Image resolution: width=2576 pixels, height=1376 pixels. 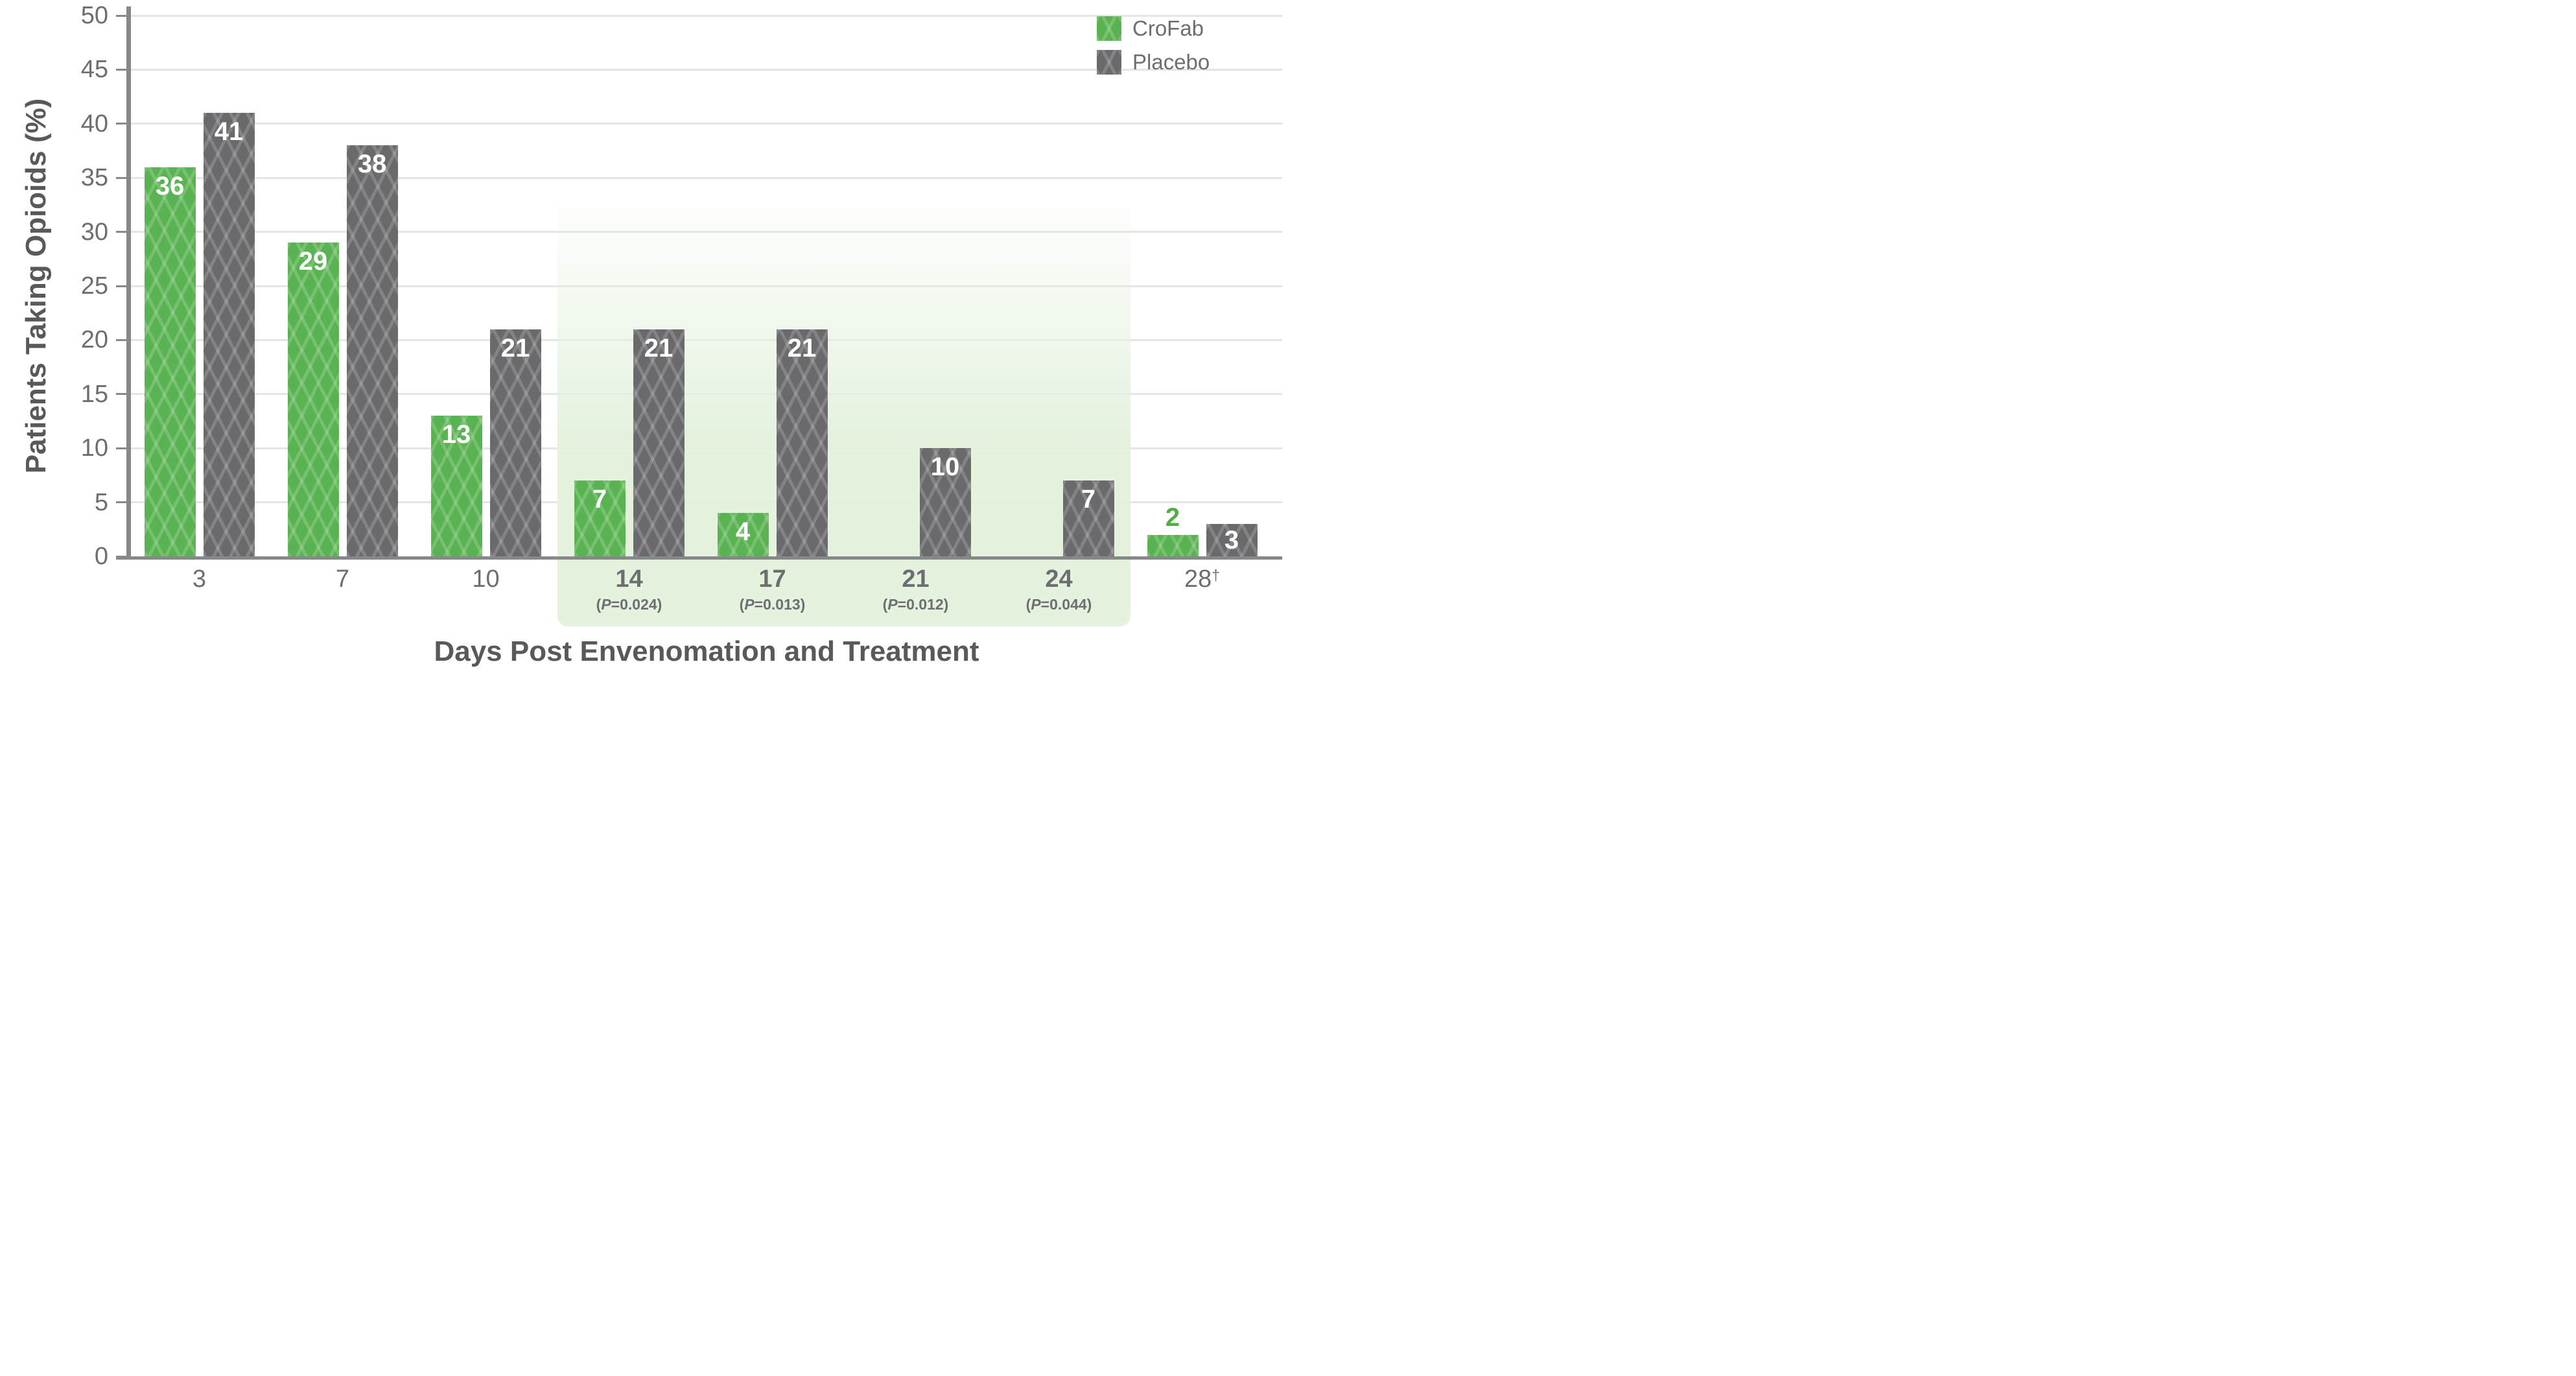 What do you see at coordinates (945, 467) in the screenshot?
I see `bar-value-label: 10` at bounding box center [945, 467].